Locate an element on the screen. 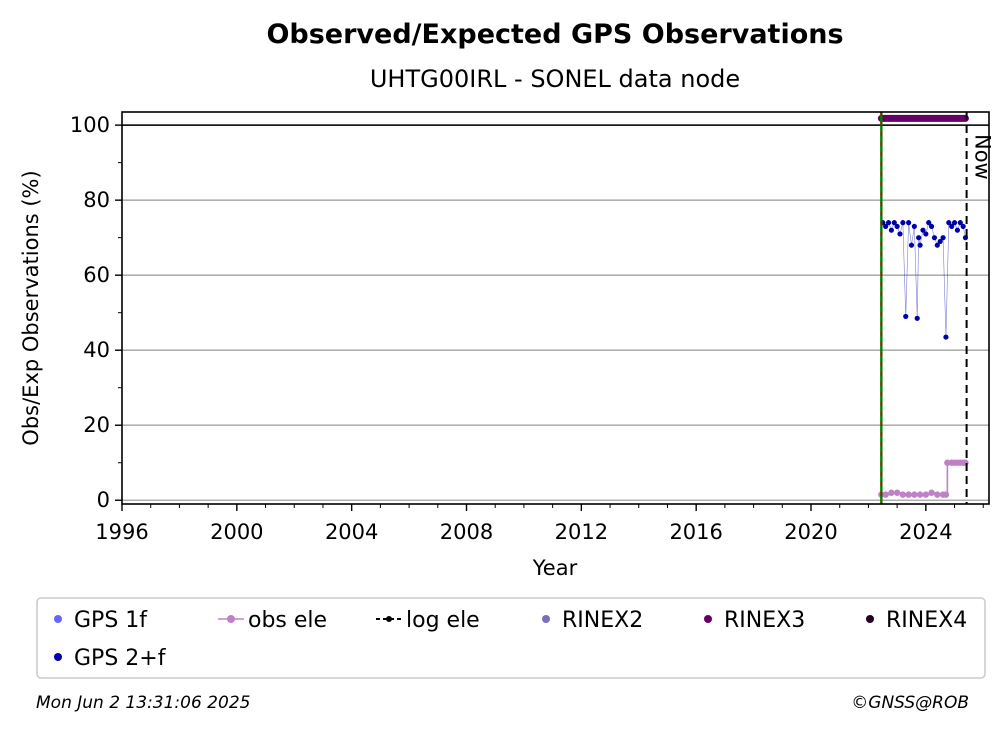 This screenshot has width=1008, height=734. legend-item-gps-2-f: GPS 2+f is located at coordinates (110, 658).